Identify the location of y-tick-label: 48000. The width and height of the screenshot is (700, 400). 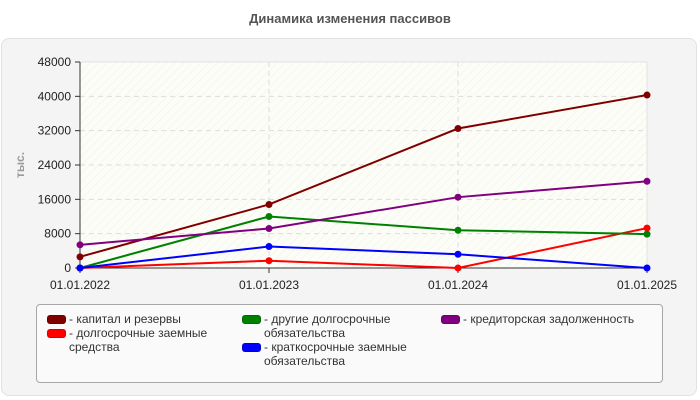
(55, 62).